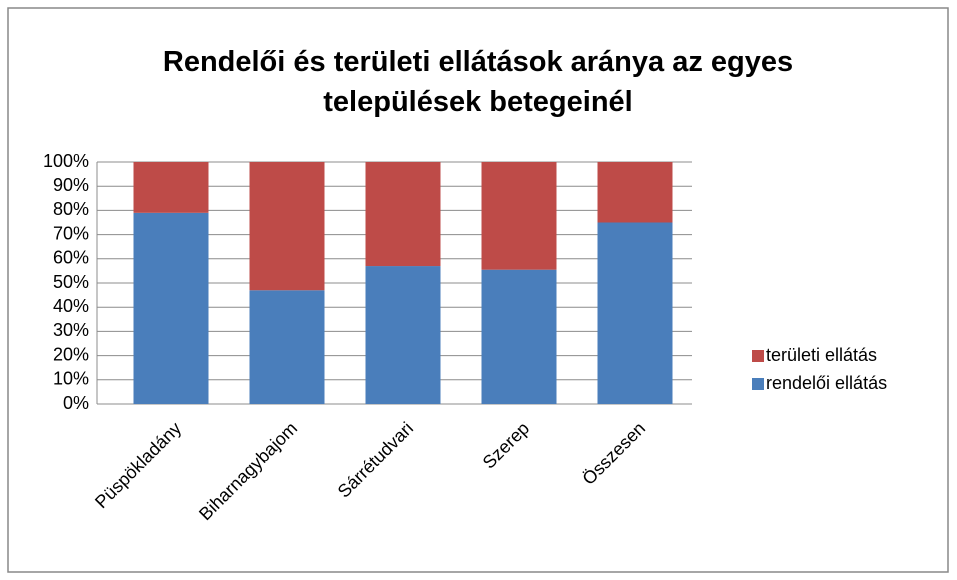  I want to click on y-tick-label: 100%, so click(66, 161).